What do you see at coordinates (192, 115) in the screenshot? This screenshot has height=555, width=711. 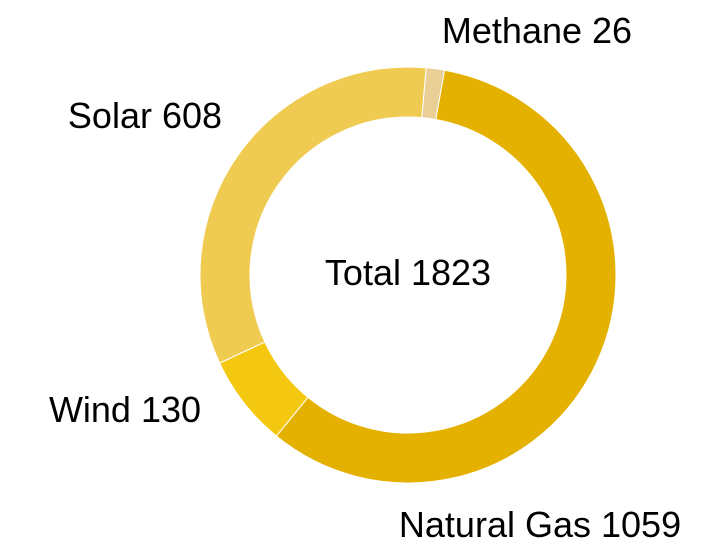 I see `slice-value: 608` at bounding box center [192, 115].